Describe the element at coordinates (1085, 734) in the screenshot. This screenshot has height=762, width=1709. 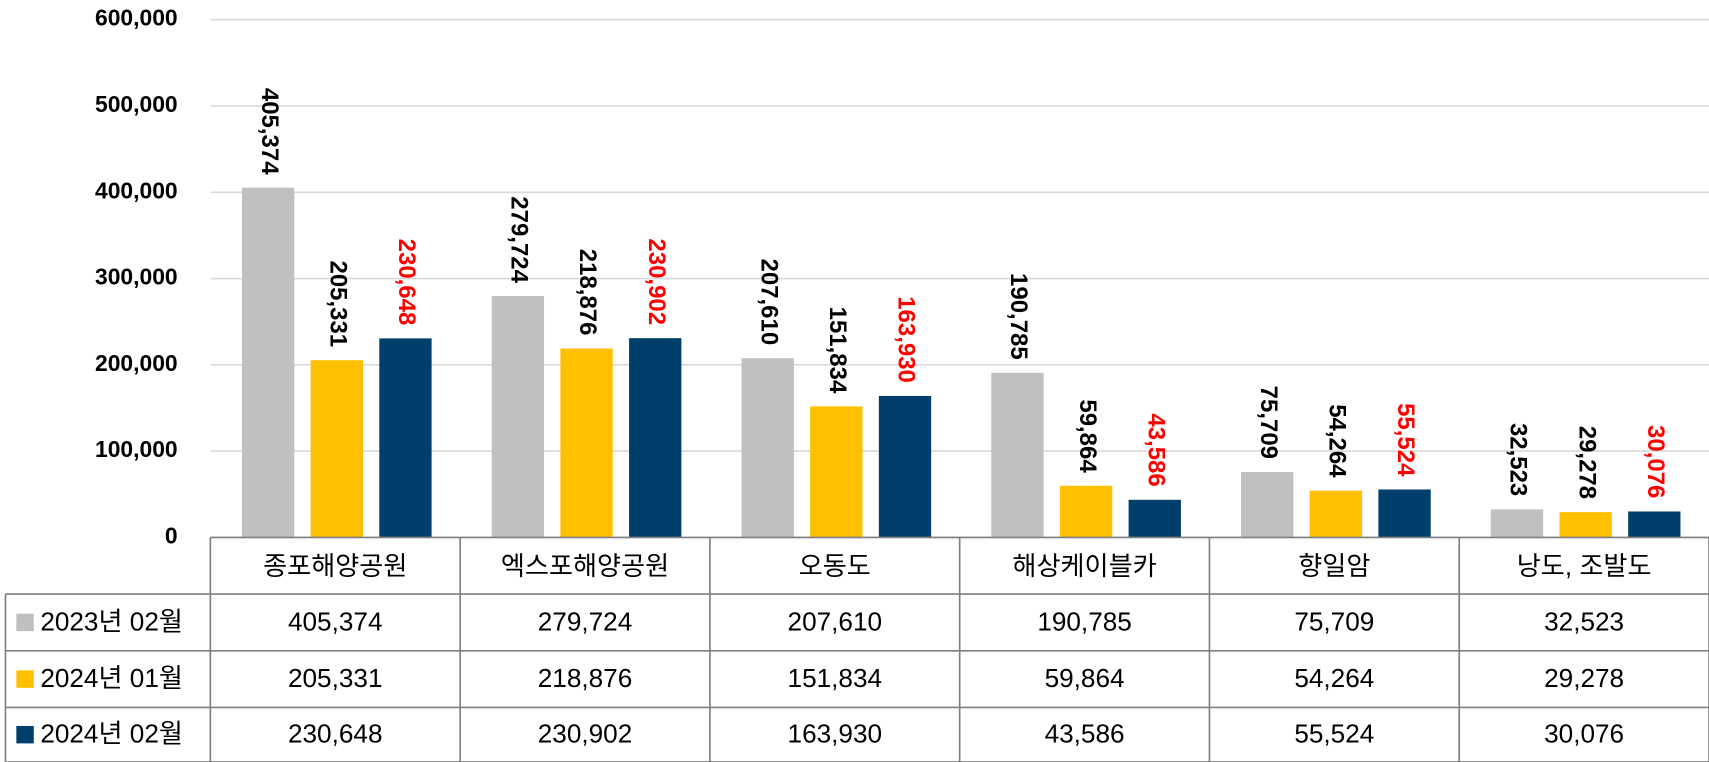
I see `table-cell: 43,586` at that location.